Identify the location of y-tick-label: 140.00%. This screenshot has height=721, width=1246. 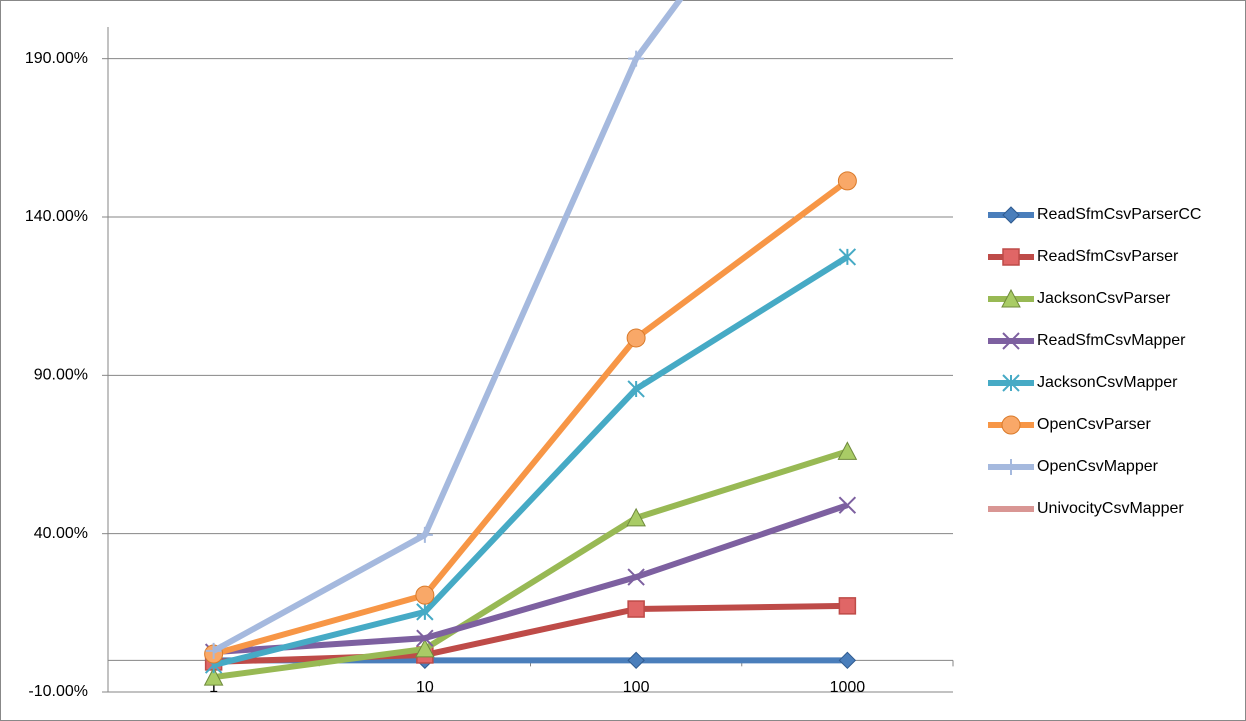
(56, 216).